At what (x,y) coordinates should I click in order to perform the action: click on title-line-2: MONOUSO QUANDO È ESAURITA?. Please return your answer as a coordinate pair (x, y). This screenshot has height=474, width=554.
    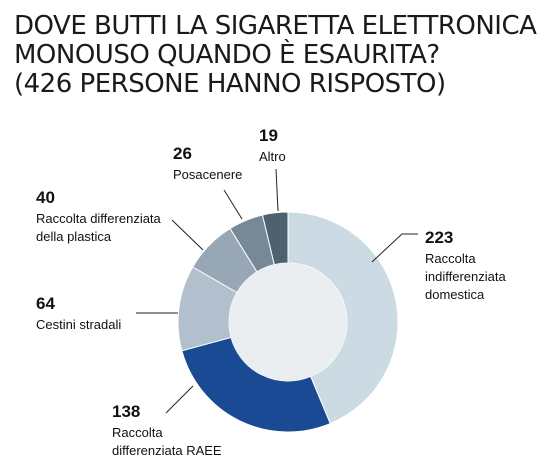
    Looking at the image, I should click on (227, 55).